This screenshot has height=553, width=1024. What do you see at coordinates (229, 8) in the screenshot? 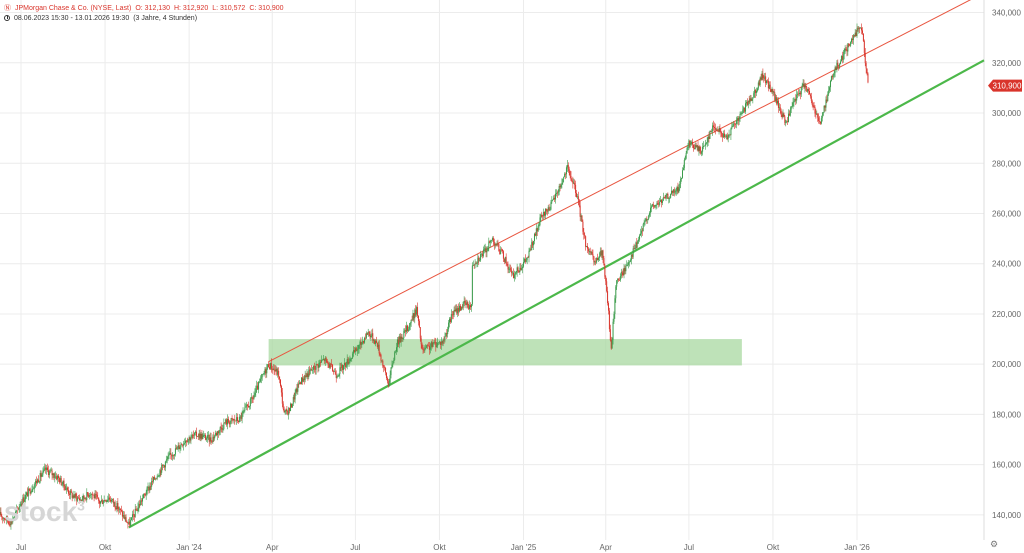
I see `low-value: L: 310,572` at bounding box center [229, 8].